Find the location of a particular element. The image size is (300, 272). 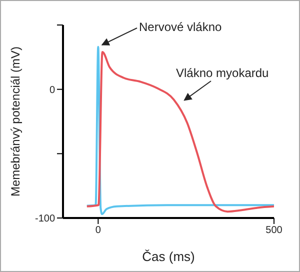

x-axis-title: Čas (ms) is located at coordinates (168, 256).